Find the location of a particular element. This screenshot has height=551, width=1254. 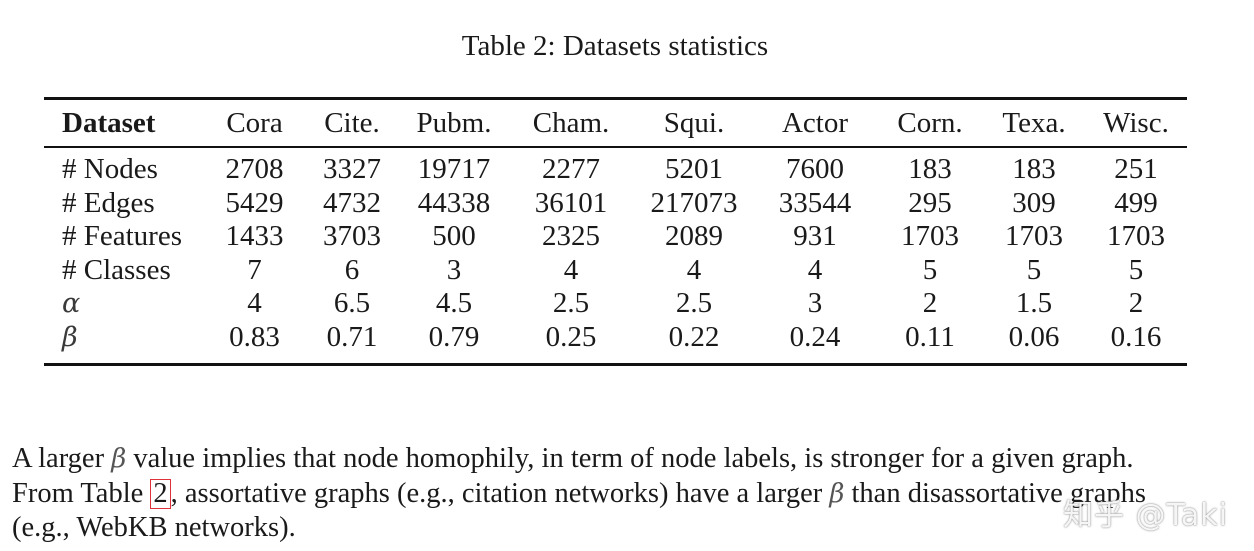

header-cell: Texa. is located at coordinates (1034, 123).